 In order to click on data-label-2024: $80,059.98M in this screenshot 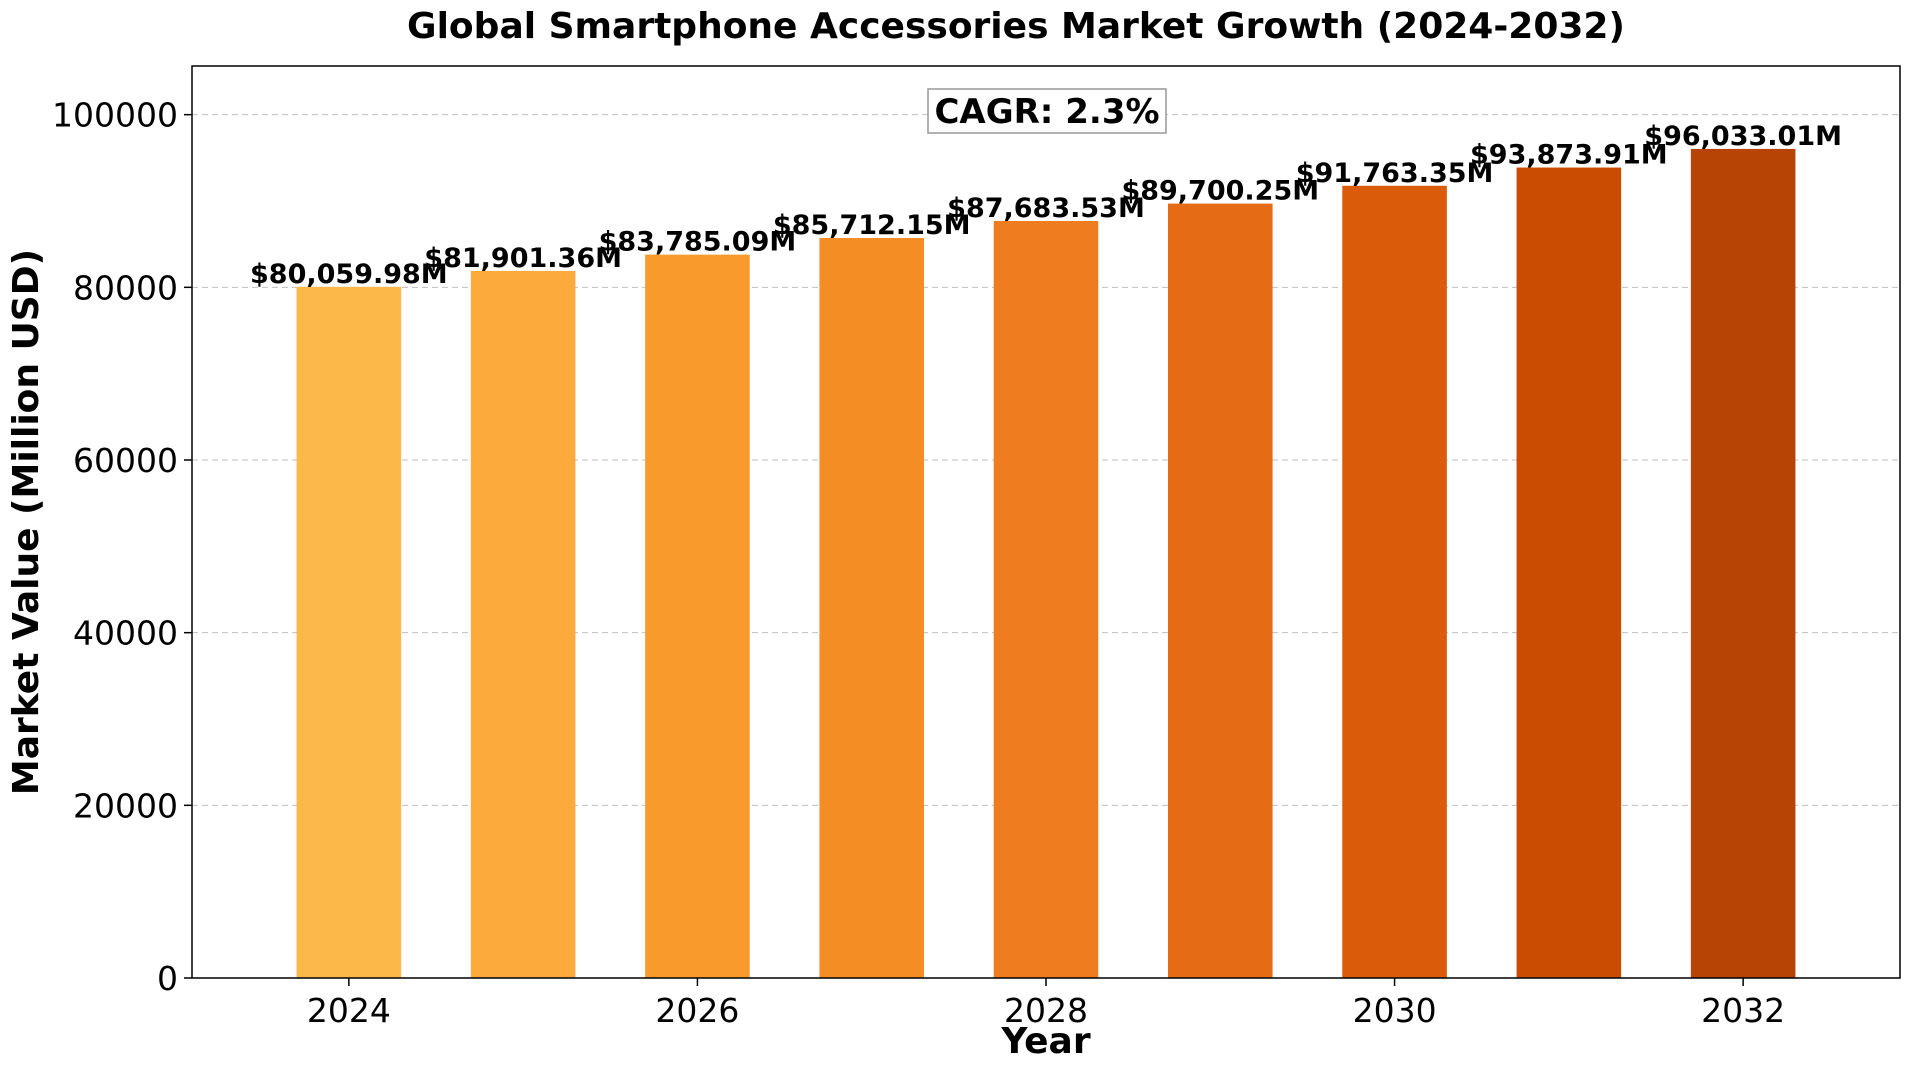, I will do `click(349, 274)`.